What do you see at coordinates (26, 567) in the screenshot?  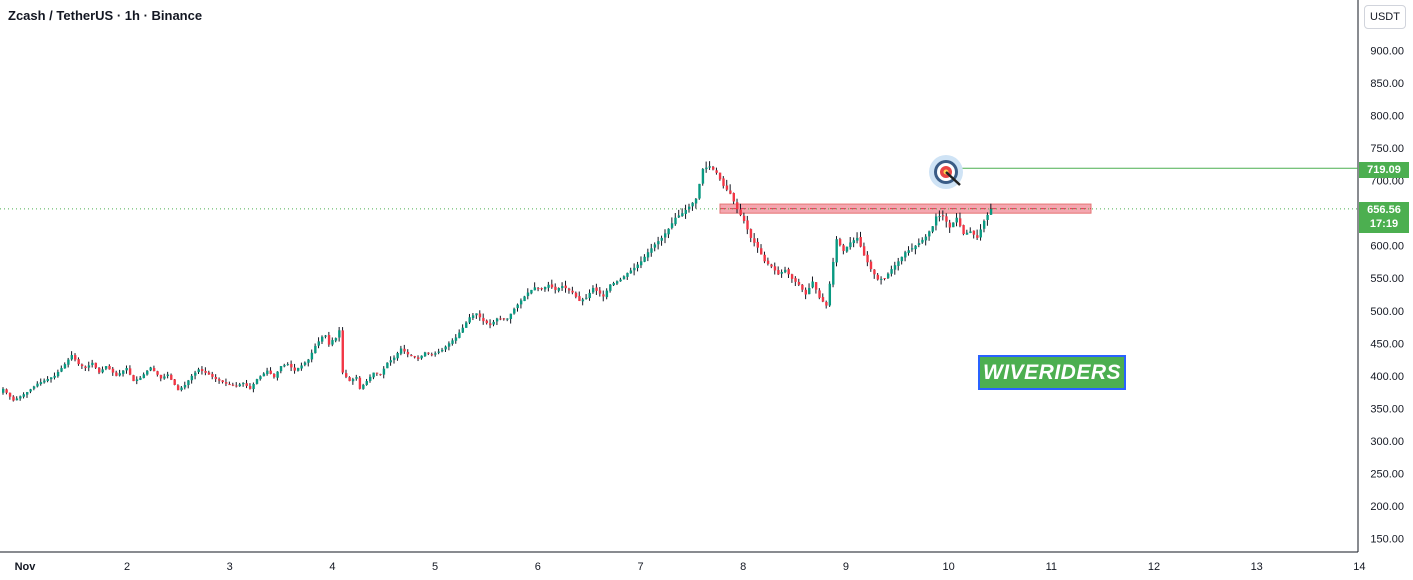 I see `x-tick-label: Nov` at bounding box center [26, 567].